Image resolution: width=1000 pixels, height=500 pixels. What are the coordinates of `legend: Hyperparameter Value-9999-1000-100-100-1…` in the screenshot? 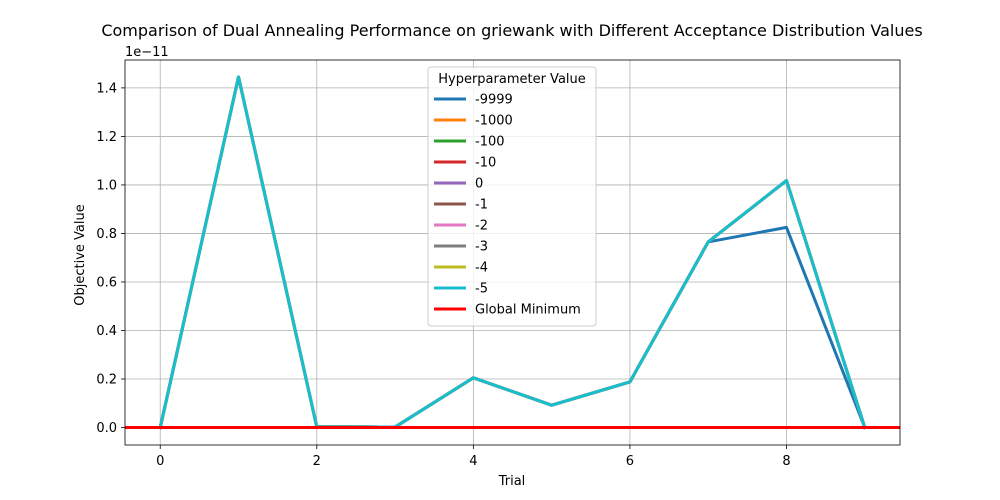 It's located at (512, 196).